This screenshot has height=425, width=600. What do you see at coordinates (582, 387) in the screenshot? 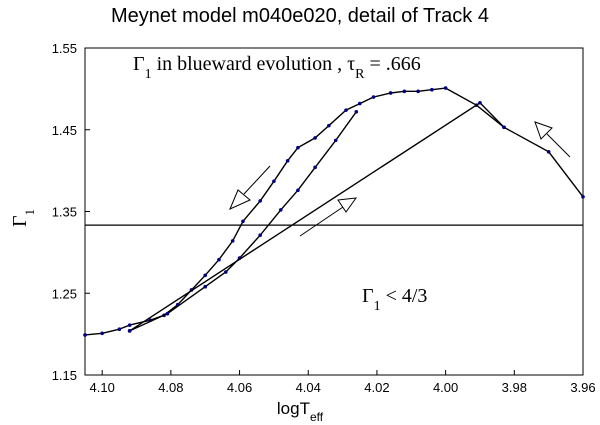
I see `x-tick-label: 3.96` at bounding box center [582, 387].